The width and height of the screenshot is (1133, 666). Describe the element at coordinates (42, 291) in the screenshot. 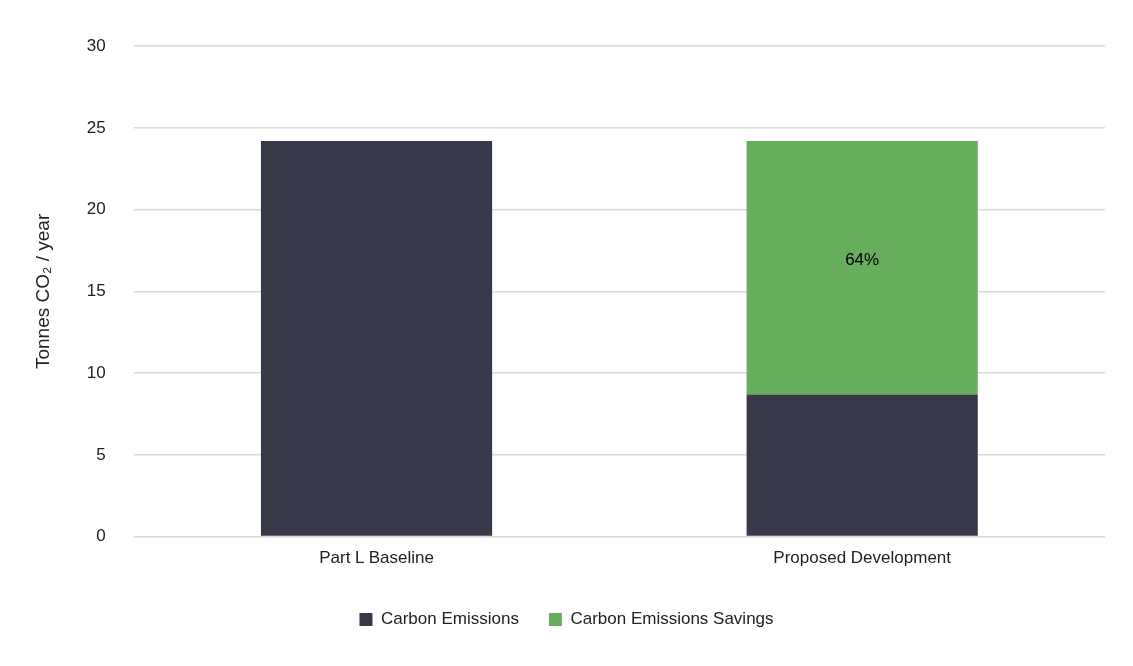

I see `y-axis-title: Tonnes CO₂ / year` at that location.